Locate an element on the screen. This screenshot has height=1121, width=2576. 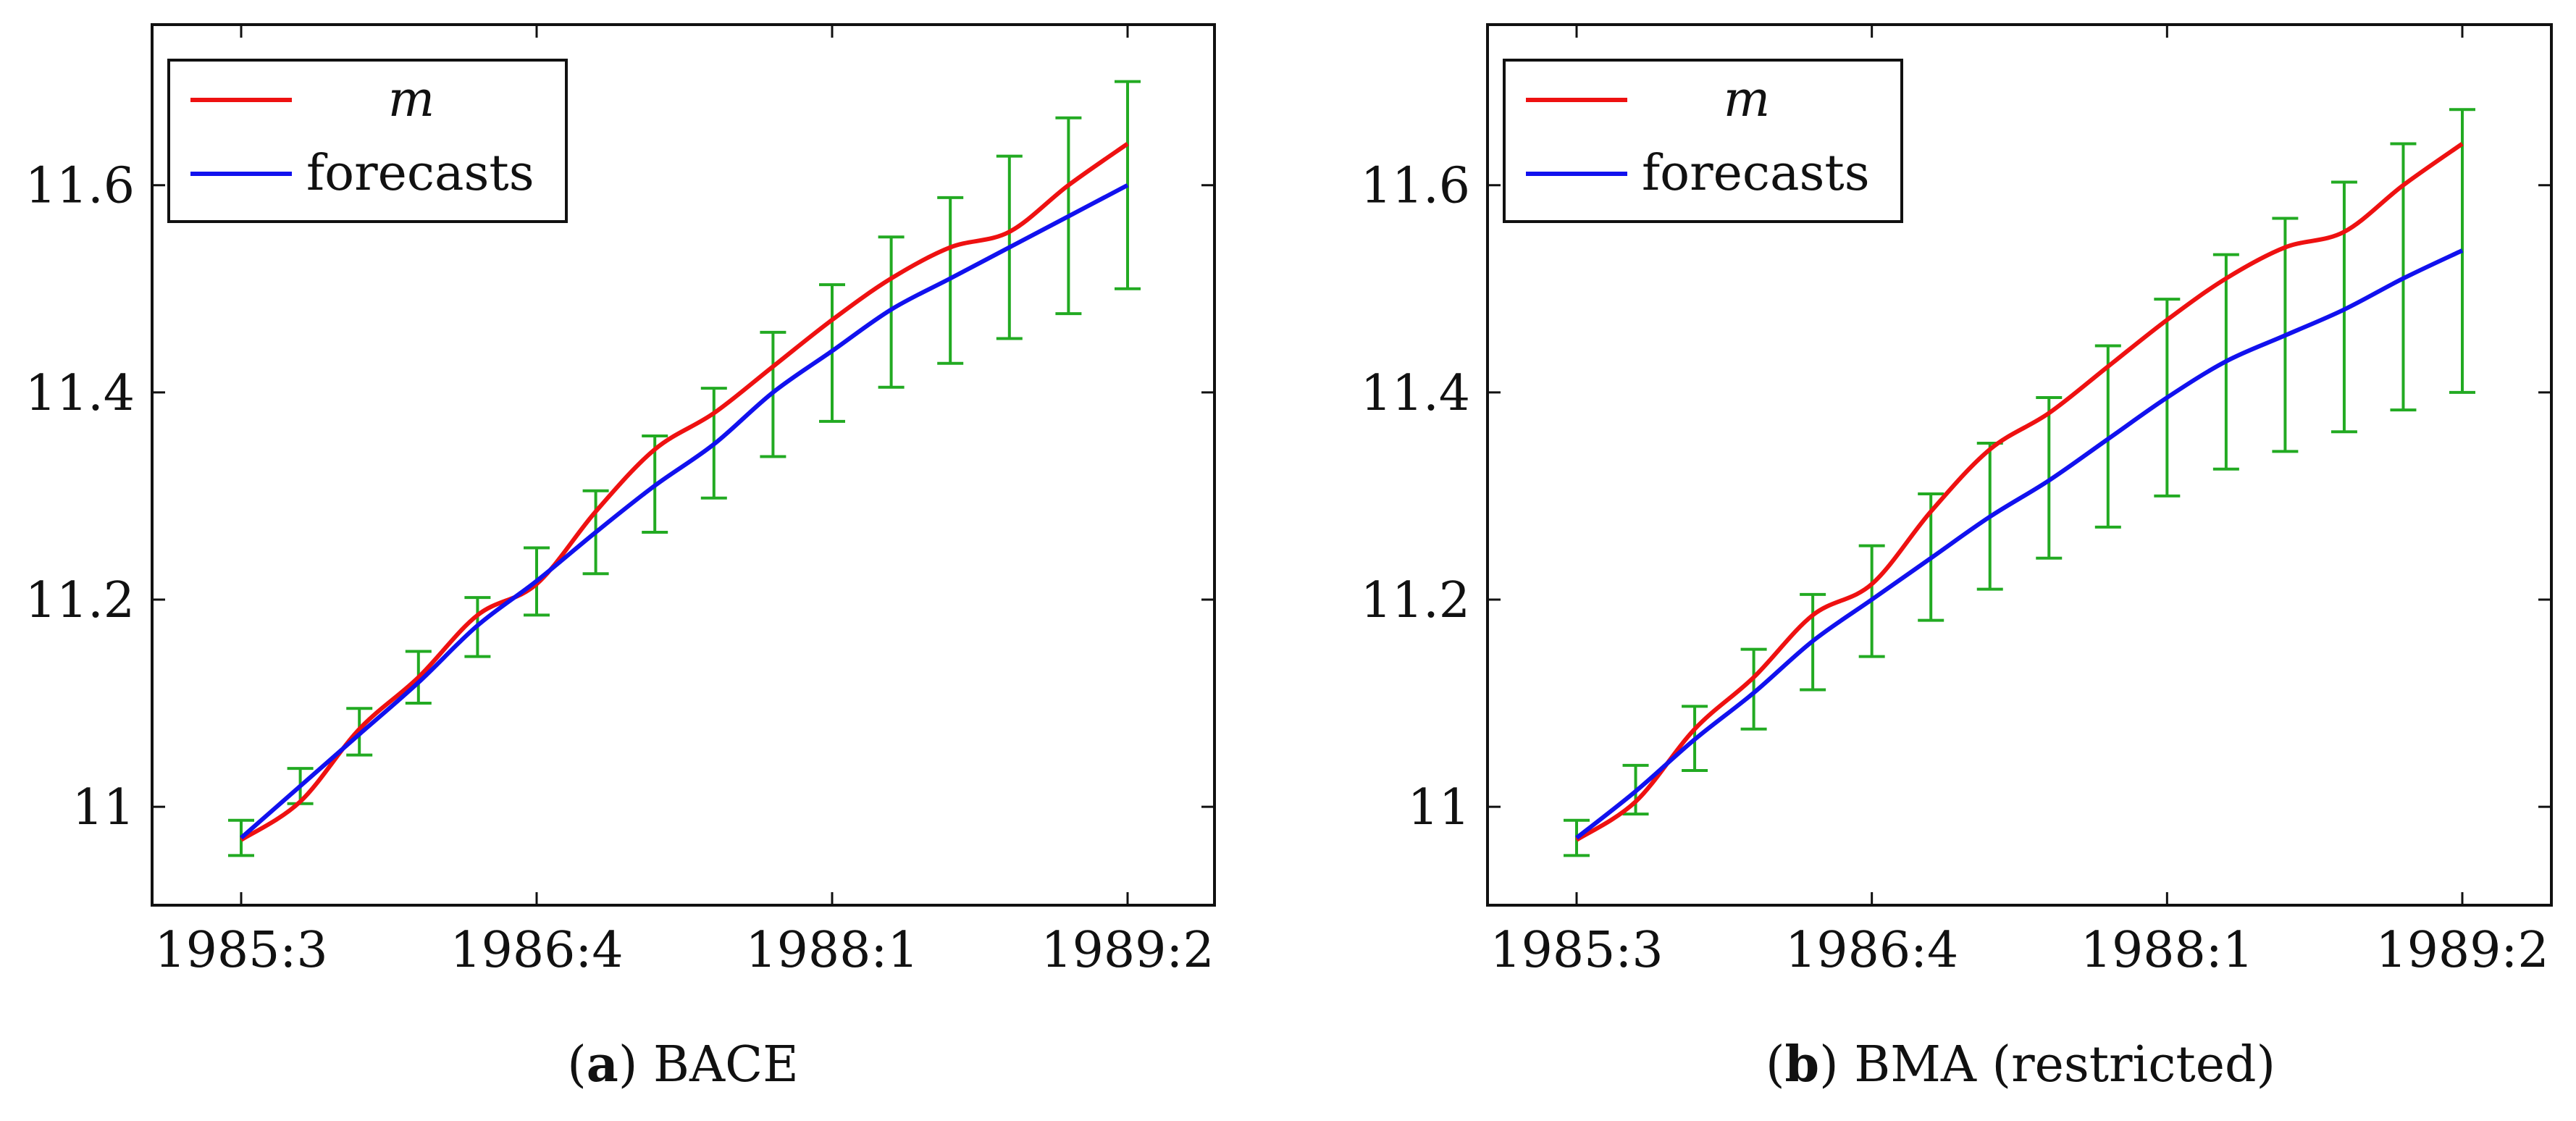
caption-letter: b is located at coordinates (1802, 1064).